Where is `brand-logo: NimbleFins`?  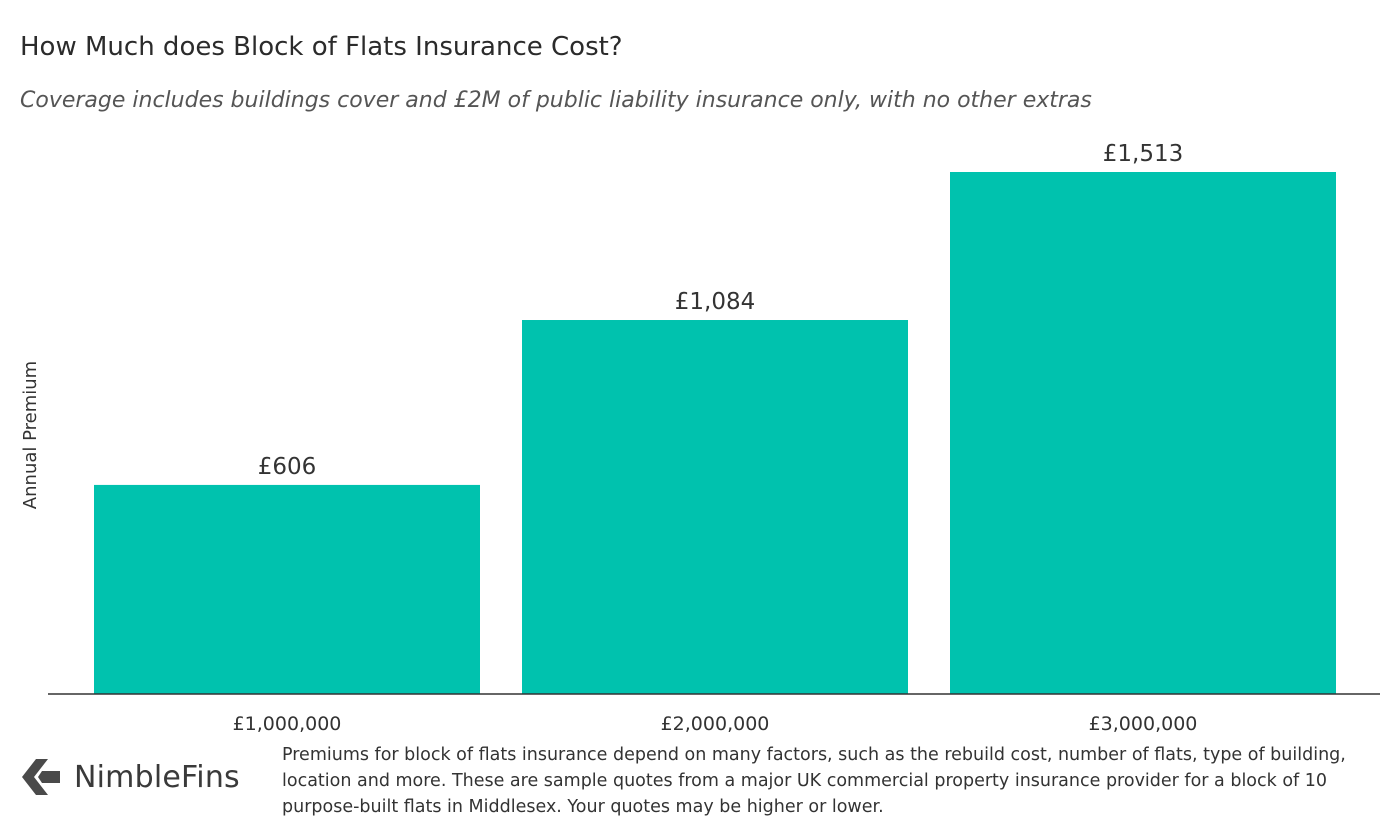
brand-logo: NimbleFins is located at coordinates (130, 777).